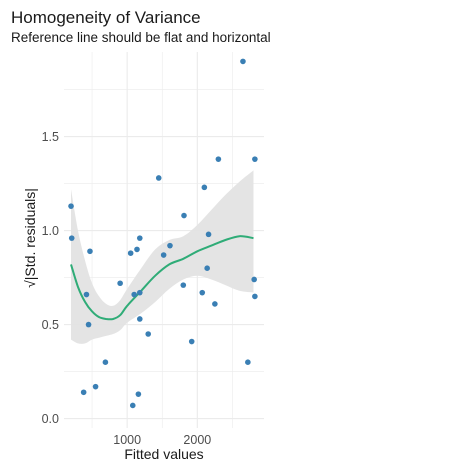 The image size is (474, 474). What do you see at coordinates (50, 419) in the screenshot?
I see `y-tick-label: 0.0` at bounding box center [50, 419].